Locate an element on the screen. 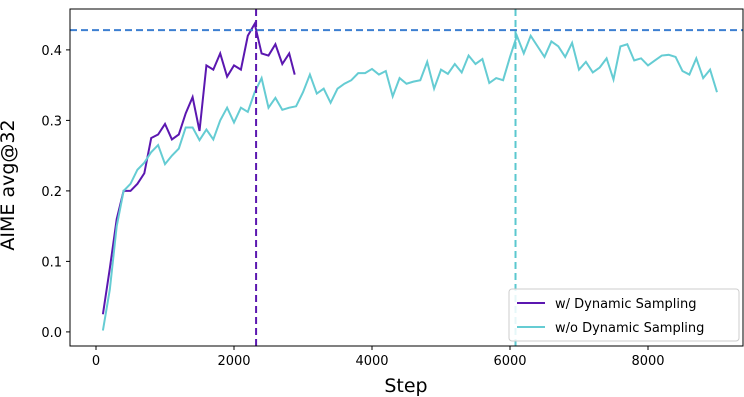 Image resolution: width=744 pixels, height=397 pixels. x-tick-label: 2000 is located at coordinates (233, 361).